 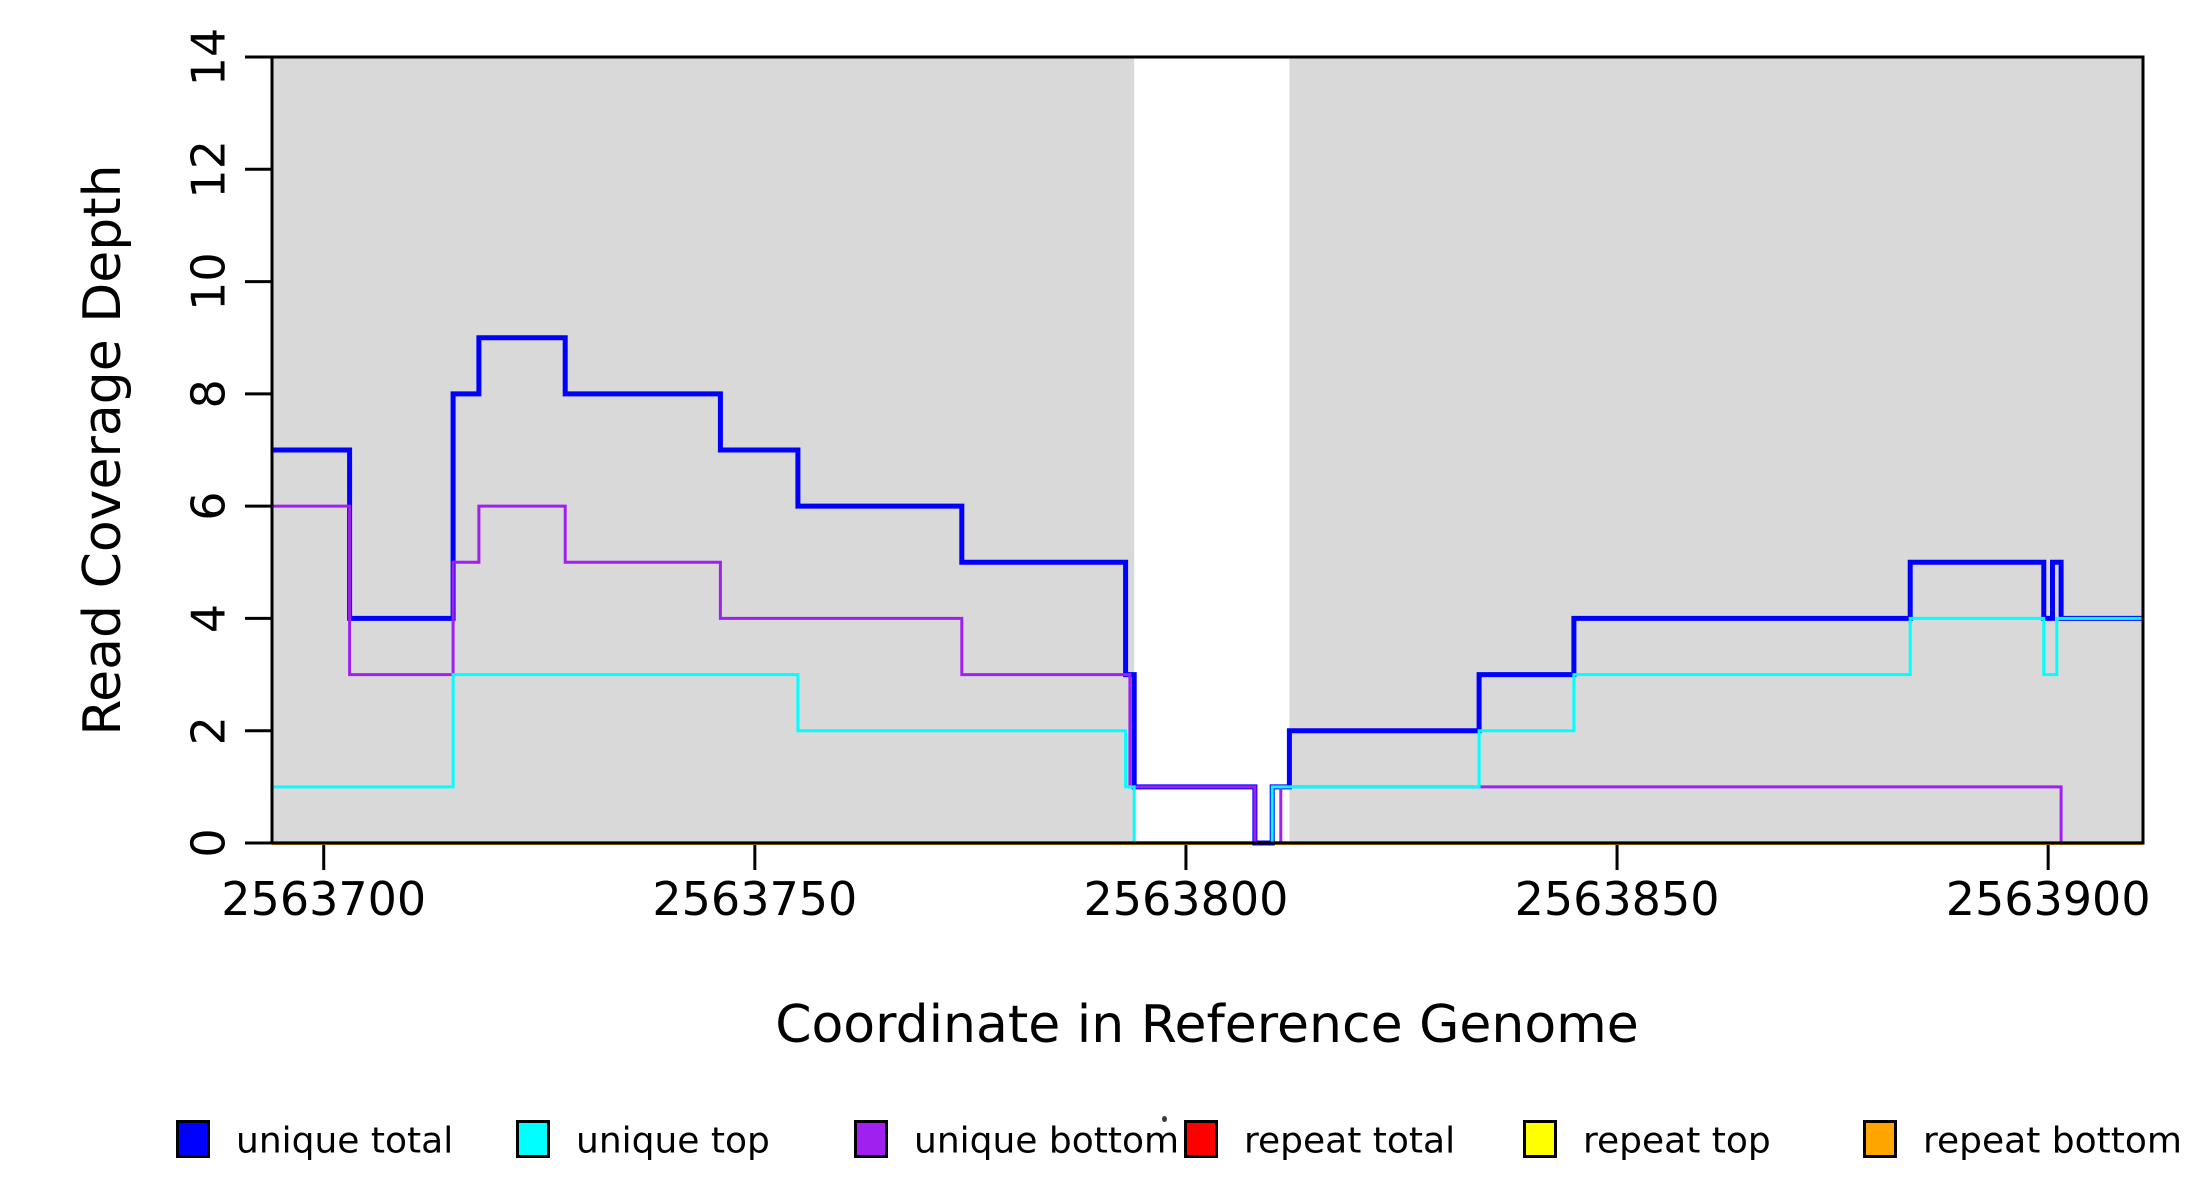 What do you see at coordinates (1186, 899) in the screenshot?
I see `x-tick-label: 2563800` at bounding box center [1186, 899].